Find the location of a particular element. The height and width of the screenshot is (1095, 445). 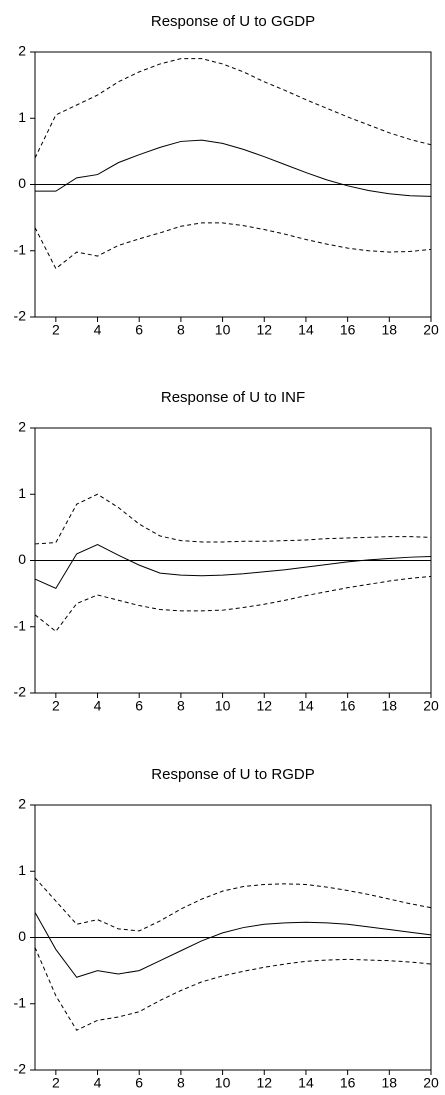

chart-title: Response of U to INF is located at coordinates (233, 397).